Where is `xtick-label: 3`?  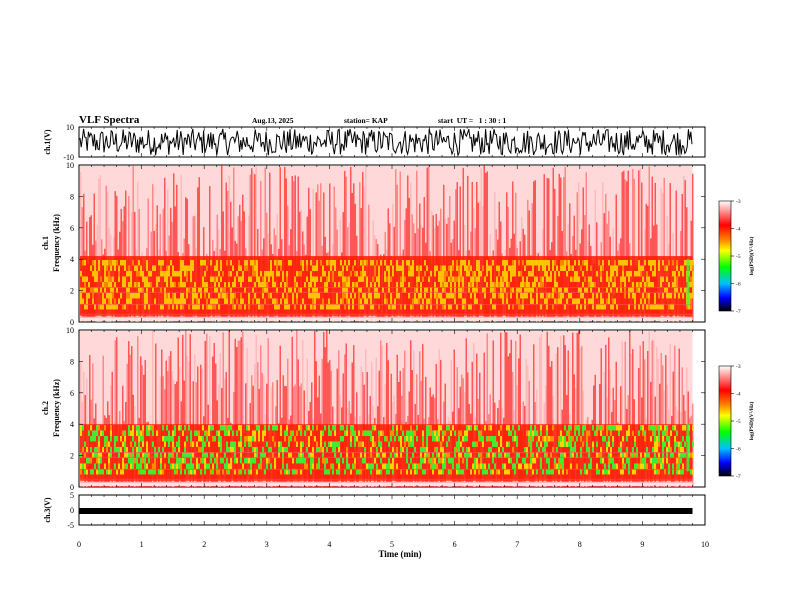
xtick-label: 3 is located at coordinates (267, 544).